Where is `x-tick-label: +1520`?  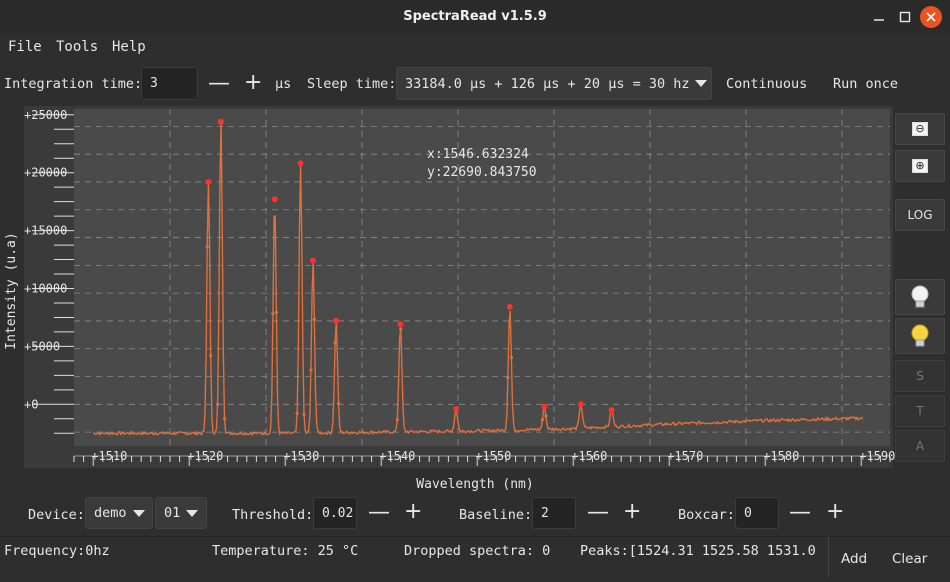 x-tick-label: +1520 is located at coordinates (205, 456).